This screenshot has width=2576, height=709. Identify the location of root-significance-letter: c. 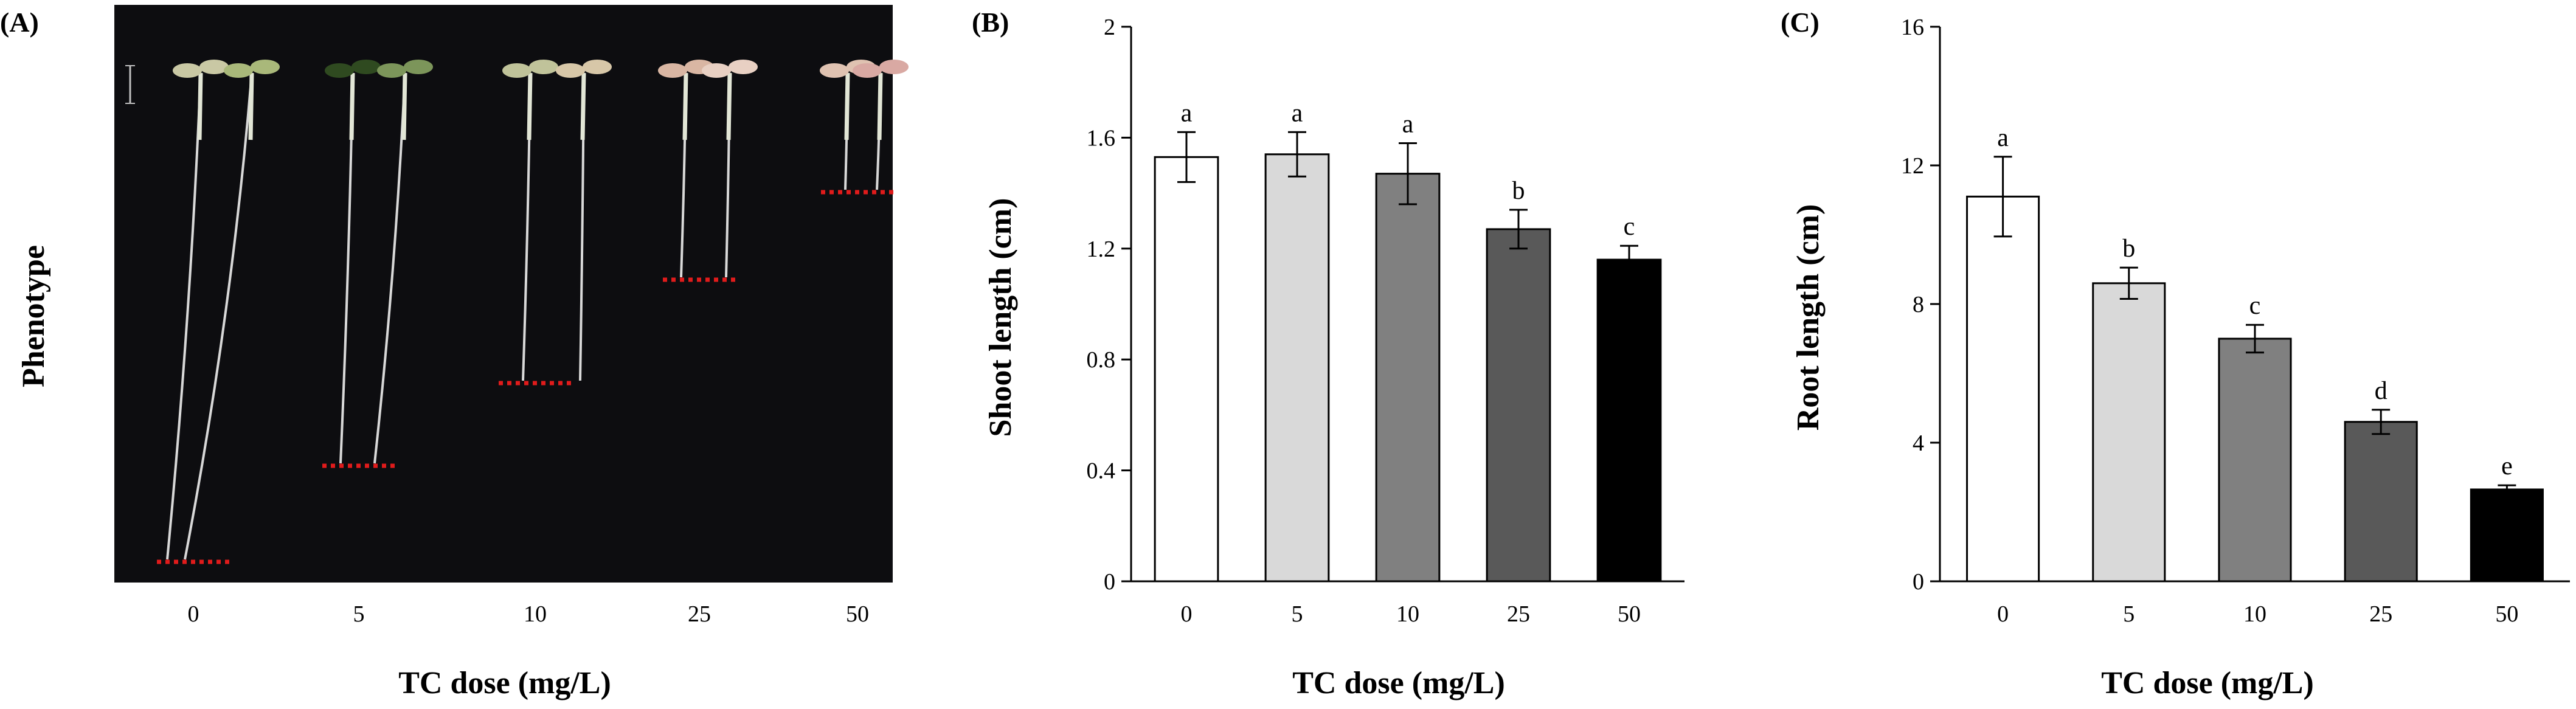
(2255, 306).